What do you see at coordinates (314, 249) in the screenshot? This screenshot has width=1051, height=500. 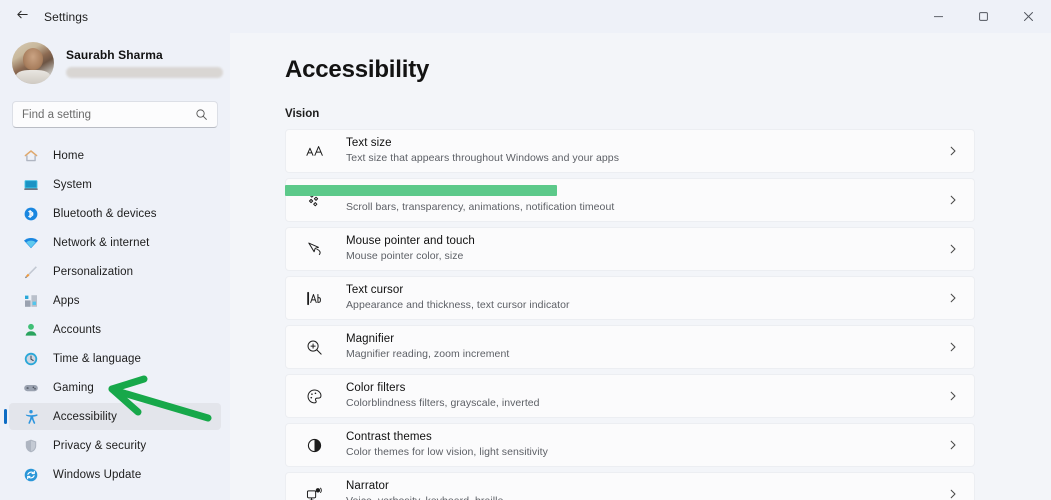 I see `mouse-pointer-icon` at bounding box center [314, 249].